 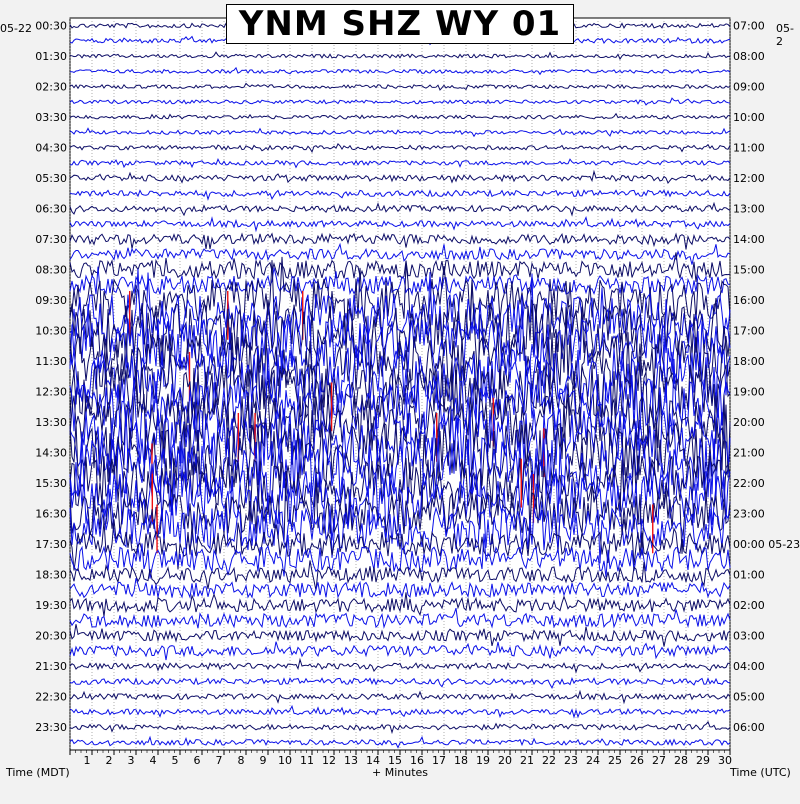 I want to click on left-hour-label: 17:30, so click(x=51, y=544).